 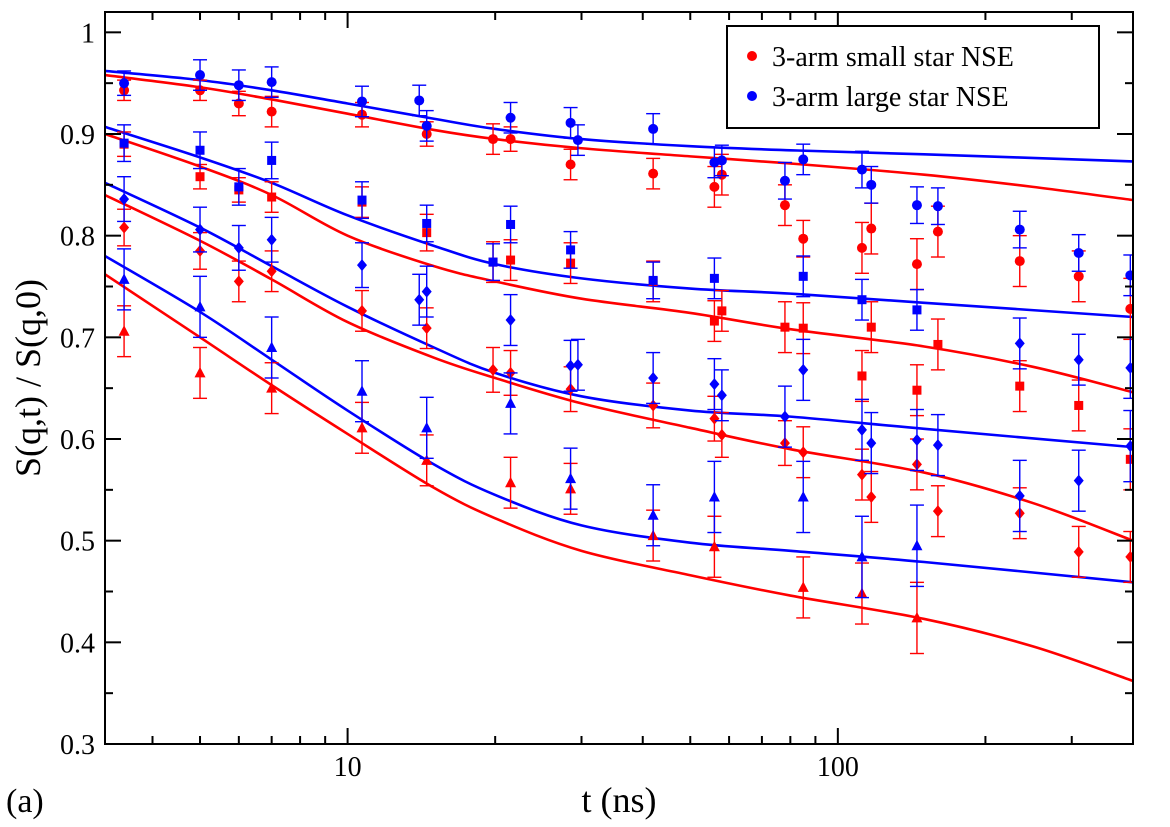 I want to click on legend: 3-arm small star NSE 3-arm large star NSE, so click(x=913, y=77).